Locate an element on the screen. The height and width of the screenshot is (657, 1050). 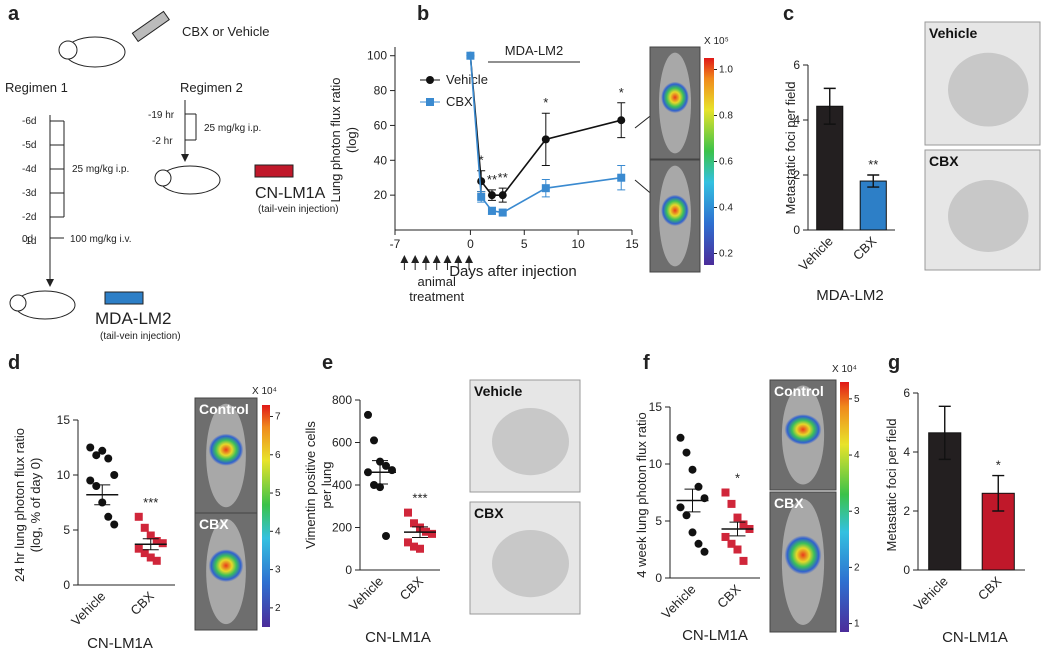
bracket is located at coordinates (57, 169).